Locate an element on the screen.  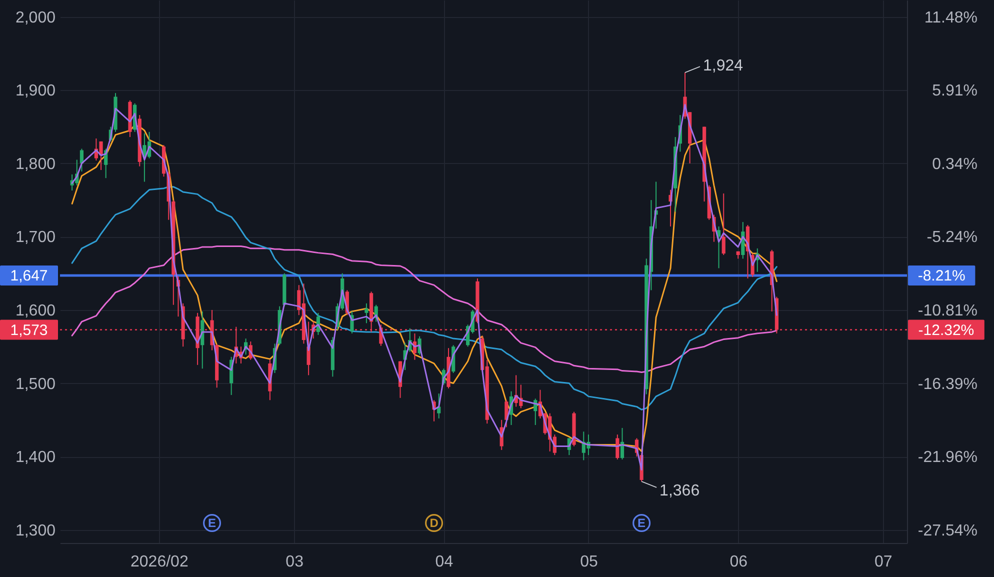
x-tick-label: 04 is located at coordinates (444, 562).